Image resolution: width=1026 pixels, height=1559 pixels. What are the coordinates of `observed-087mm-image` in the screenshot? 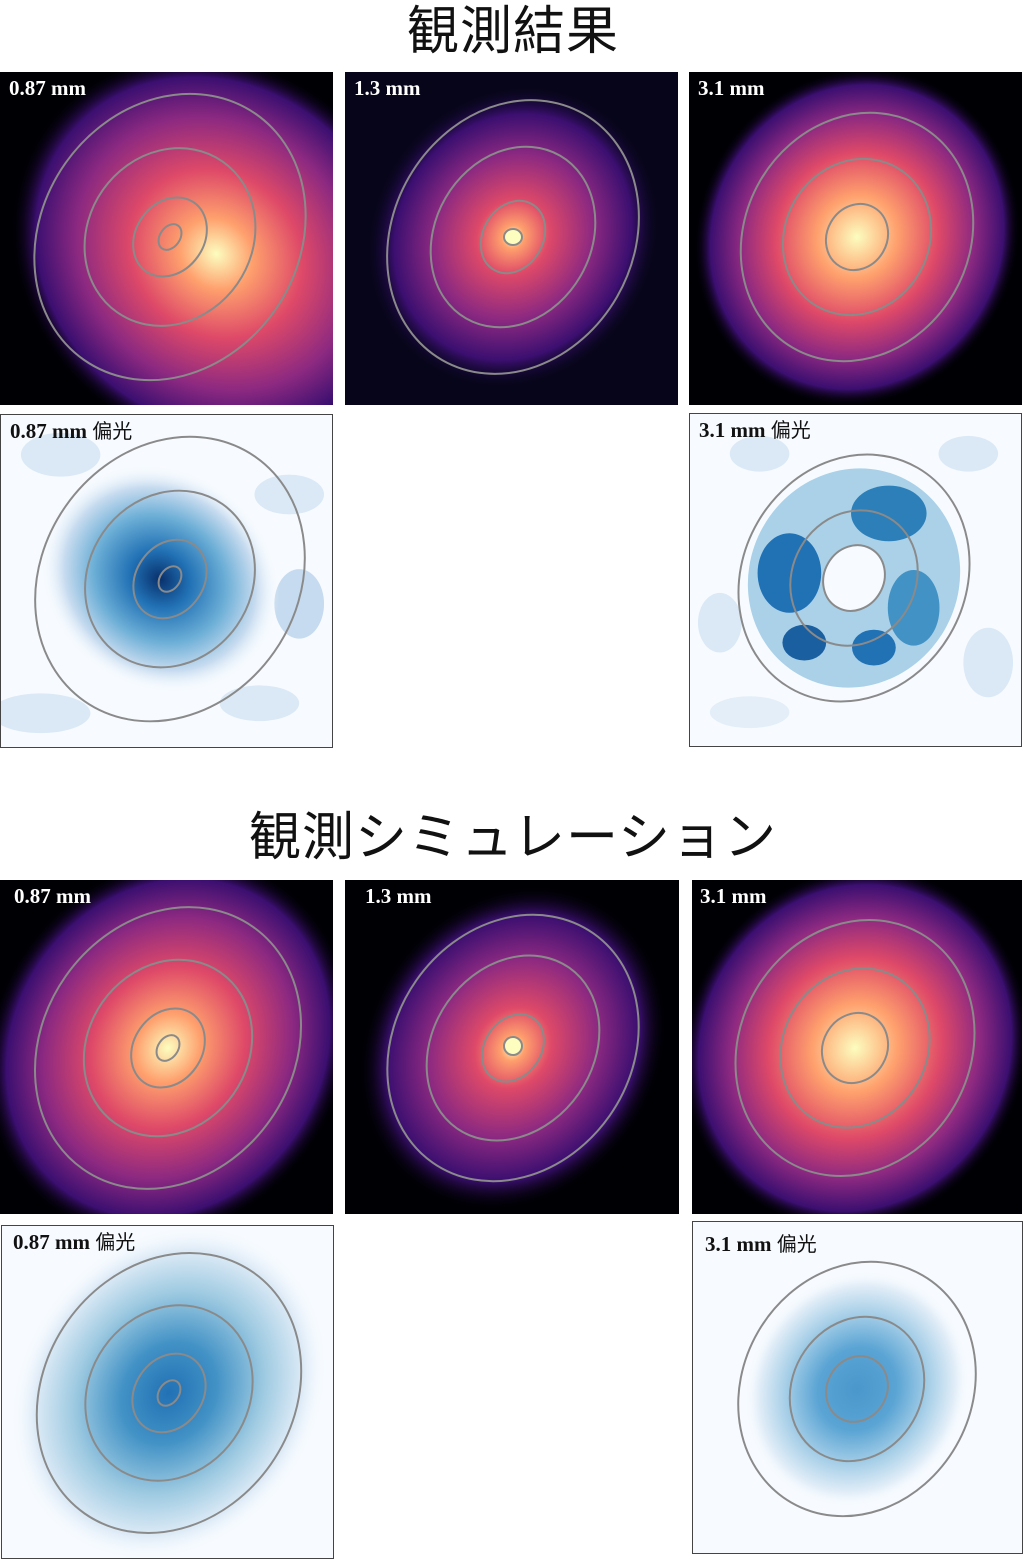 It's located at (172, 238).